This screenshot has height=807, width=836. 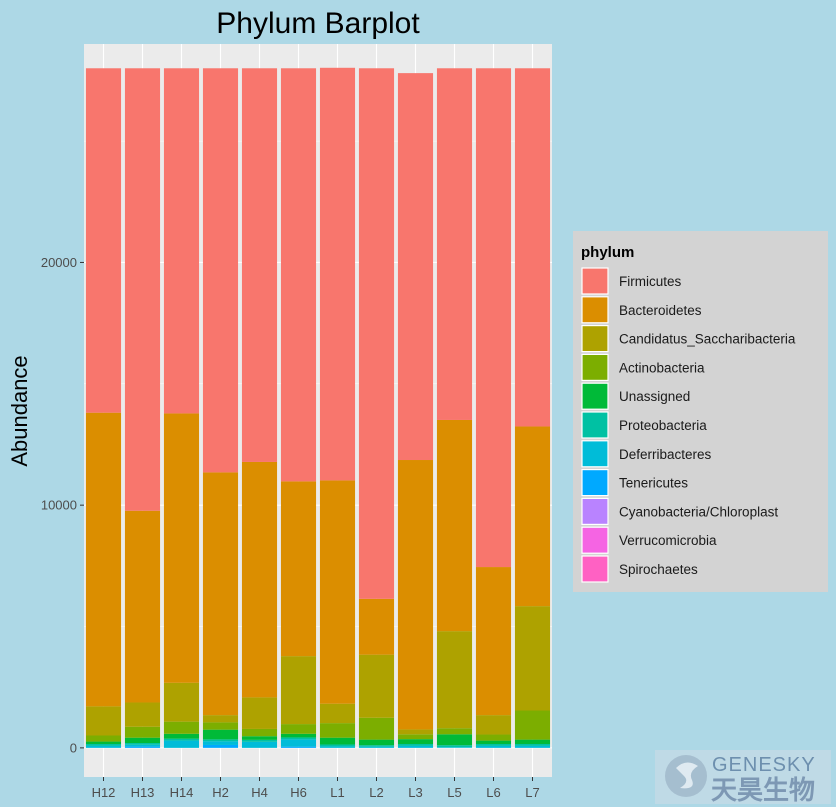 What do you see at coordinates (607, 252) in the screenshot?
I see `legend-title: phylum` at bounding box center [607, 252].